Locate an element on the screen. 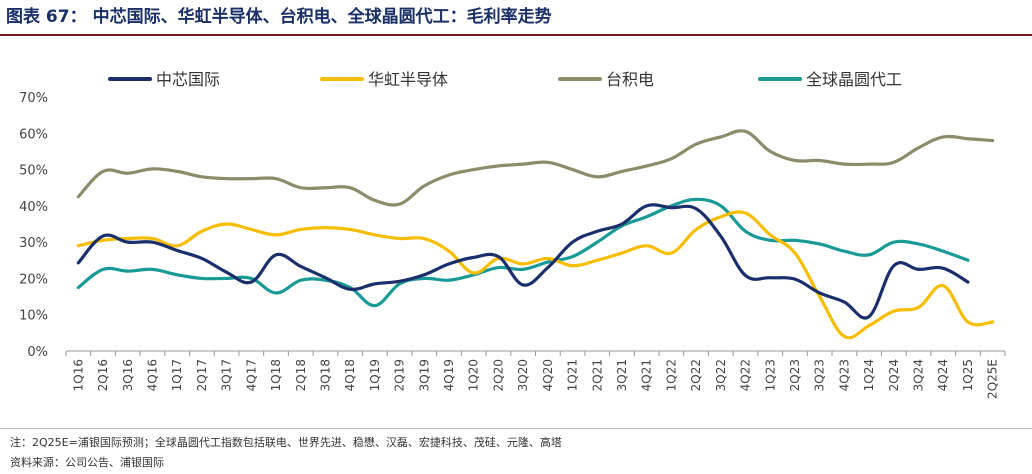  x-tick-label: 4Q19 is located at coordinates (449, 375).